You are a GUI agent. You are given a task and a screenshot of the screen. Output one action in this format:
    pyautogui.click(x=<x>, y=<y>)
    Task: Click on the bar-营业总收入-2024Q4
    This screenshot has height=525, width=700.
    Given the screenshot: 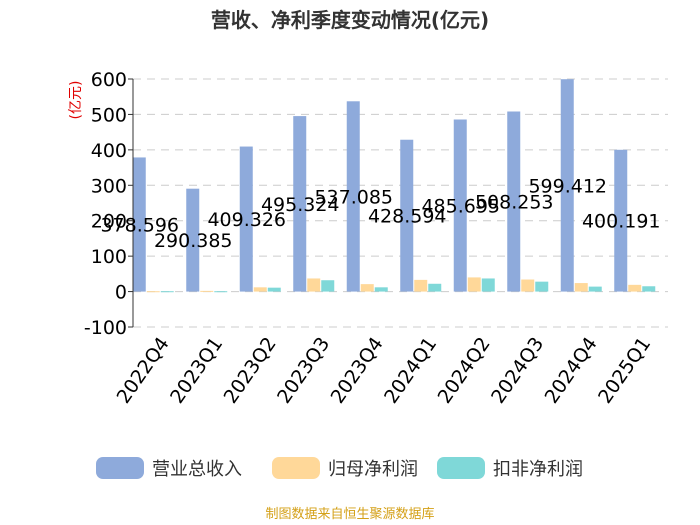 What is the action you would take?
    pyautogui.click(x=567, y=185)
    